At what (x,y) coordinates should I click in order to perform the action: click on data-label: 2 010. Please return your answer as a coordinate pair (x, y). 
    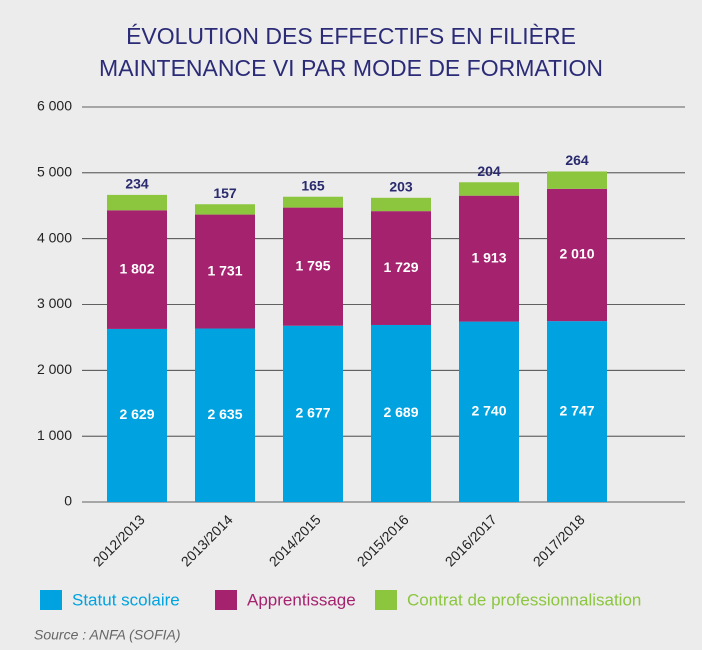
    Looking at the image, I should click on (576, 254).